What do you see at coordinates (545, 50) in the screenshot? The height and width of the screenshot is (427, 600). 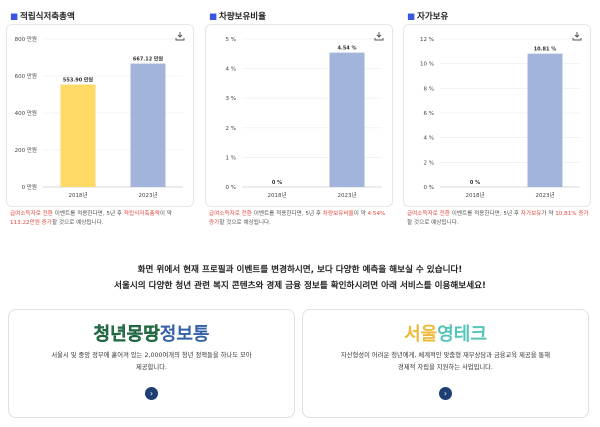 I see `data-label: 10.81 %` at bounding box center [545, 50].